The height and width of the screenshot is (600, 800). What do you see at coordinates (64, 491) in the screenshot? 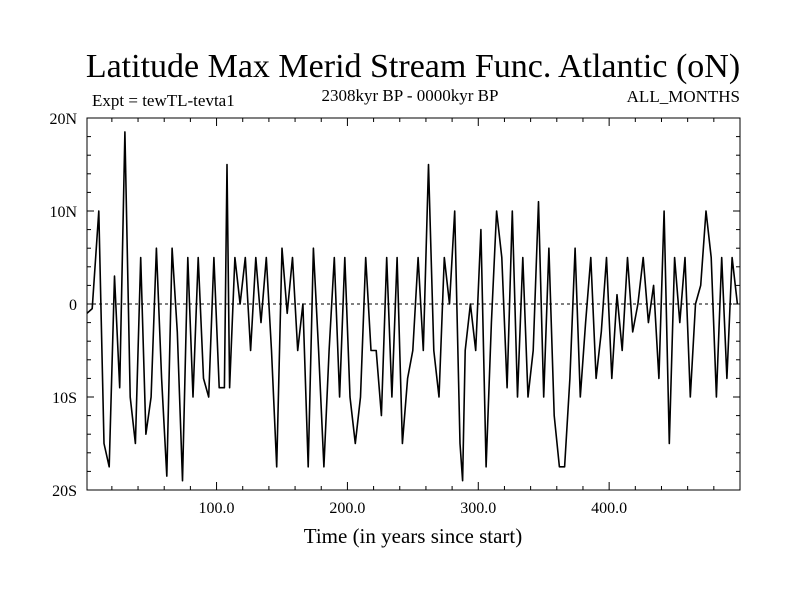
I see `y-tick-label: 20S` at bounding box center [64, 491].